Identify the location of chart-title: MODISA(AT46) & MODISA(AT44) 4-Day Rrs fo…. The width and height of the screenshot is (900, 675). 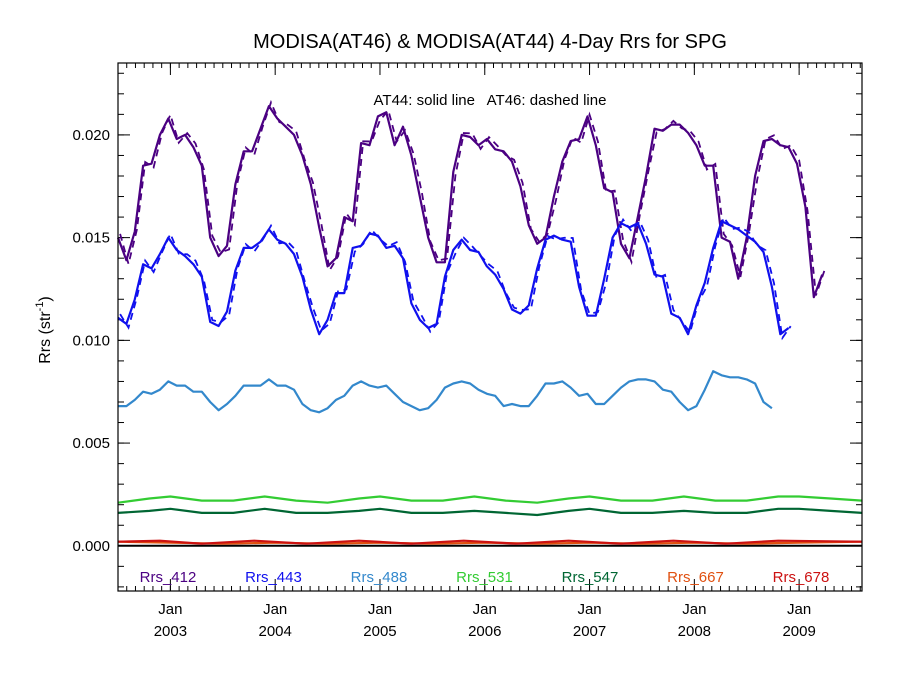
(490, 42).